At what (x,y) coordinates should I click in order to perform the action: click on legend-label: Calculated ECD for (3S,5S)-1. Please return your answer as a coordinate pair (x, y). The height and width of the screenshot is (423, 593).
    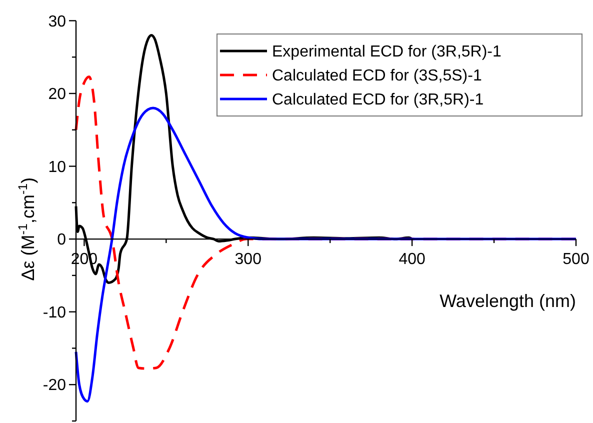
    Looking at the image, I should click on (377, 76).